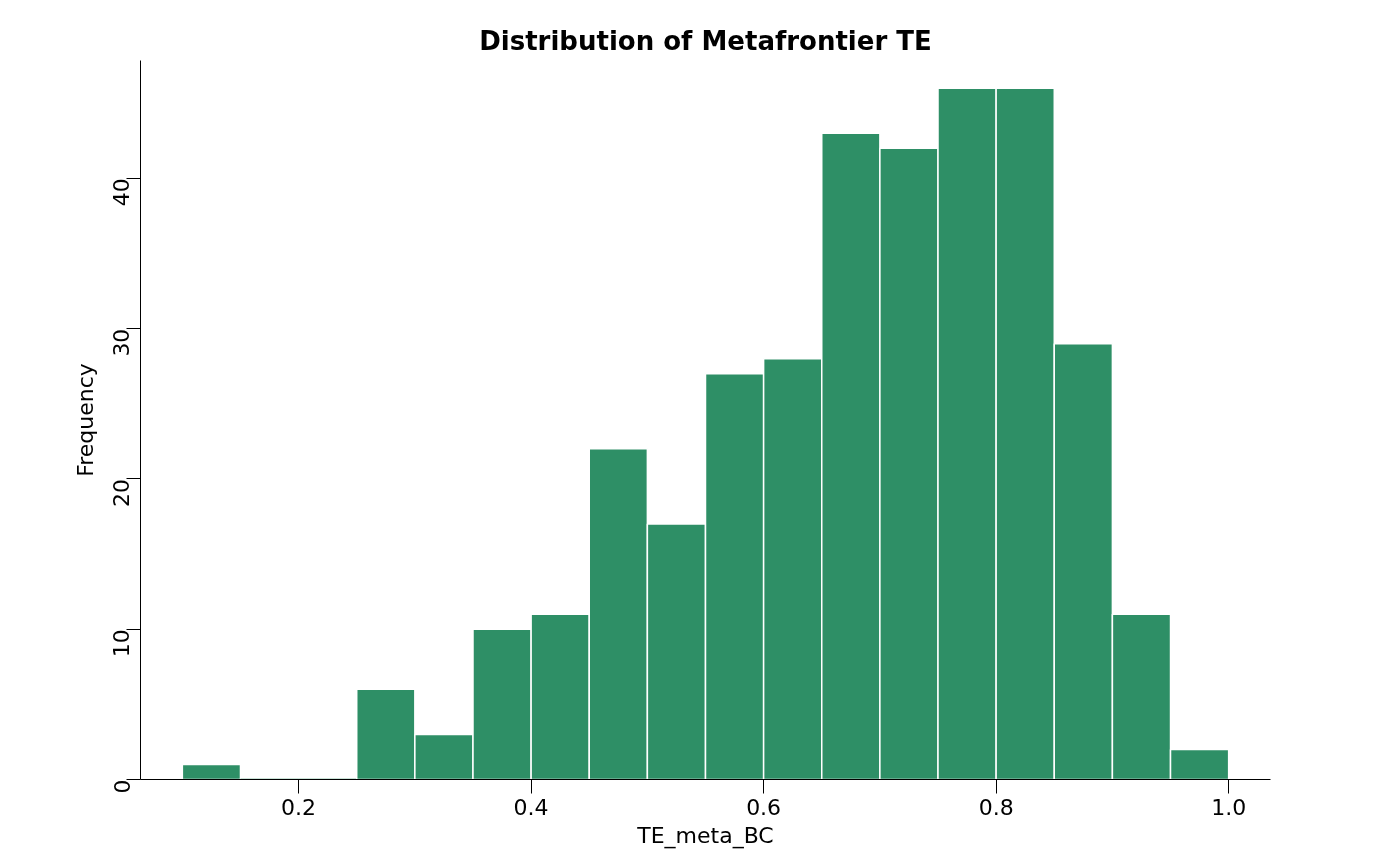  What do you see at coordinates (122, 192) in the screenshot?
I see `y-tick-label: 40` at bounding box center [122, 192].